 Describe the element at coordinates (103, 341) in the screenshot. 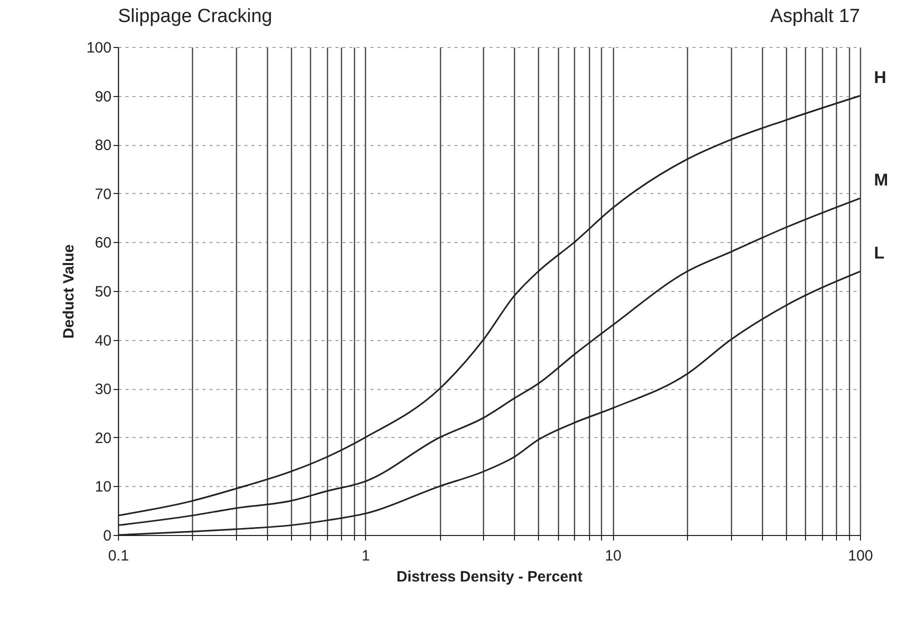

I see `y-tick-label: 40` at that location.